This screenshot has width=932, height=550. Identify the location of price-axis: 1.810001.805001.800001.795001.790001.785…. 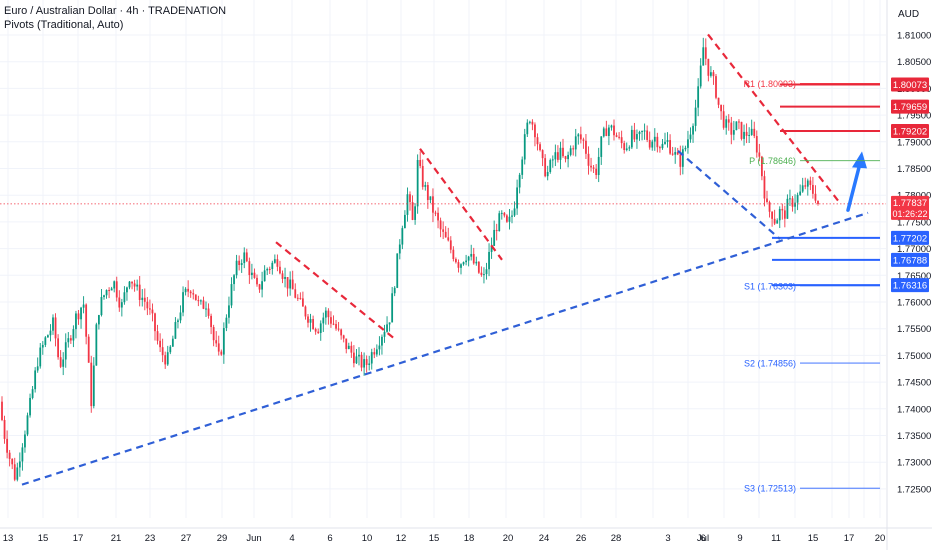
(908, 275).